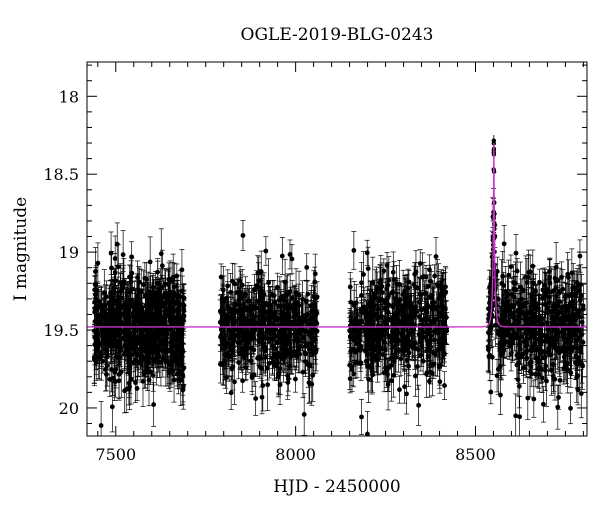 The image size is (600, 512). Describe the element at coordinates (337, 35) in the screenshot. I see `chart-title: OGLE-2019-BLG-0243` at that location.